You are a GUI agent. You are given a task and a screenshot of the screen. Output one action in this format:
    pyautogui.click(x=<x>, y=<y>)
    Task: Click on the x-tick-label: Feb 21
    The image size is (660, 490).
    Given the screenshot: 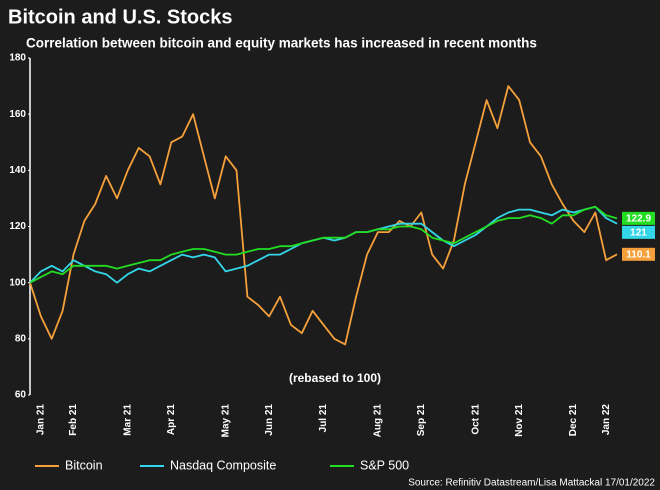 What is the action you would take?
    pyautogui.click(x=73, y=420)
    